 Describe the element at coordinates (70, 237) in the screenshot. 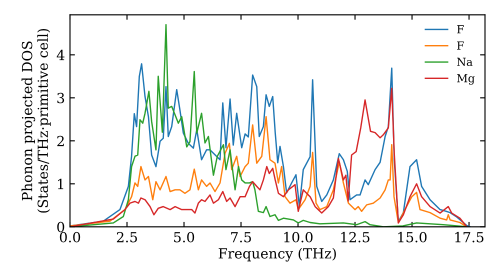

I see `x-tick-label: 0.0` at that location.